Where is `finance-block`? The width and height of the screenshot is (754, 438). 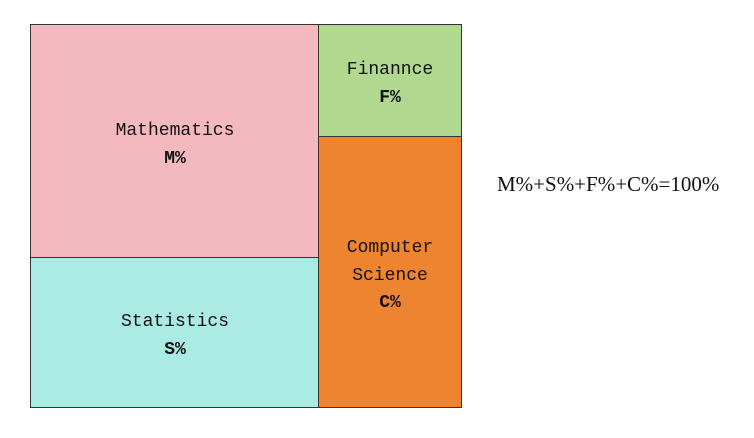
finance-block is located at coordinates (390, 80).